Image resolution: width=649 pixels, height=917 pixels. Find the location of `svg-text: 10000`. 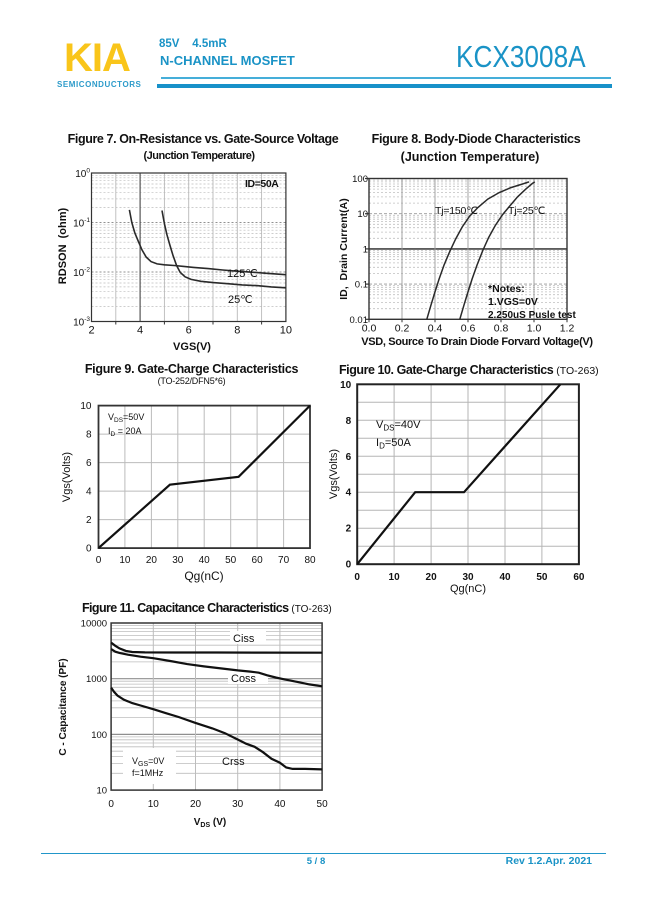

svg-text: 10000 is located at coordinates (94, 624).